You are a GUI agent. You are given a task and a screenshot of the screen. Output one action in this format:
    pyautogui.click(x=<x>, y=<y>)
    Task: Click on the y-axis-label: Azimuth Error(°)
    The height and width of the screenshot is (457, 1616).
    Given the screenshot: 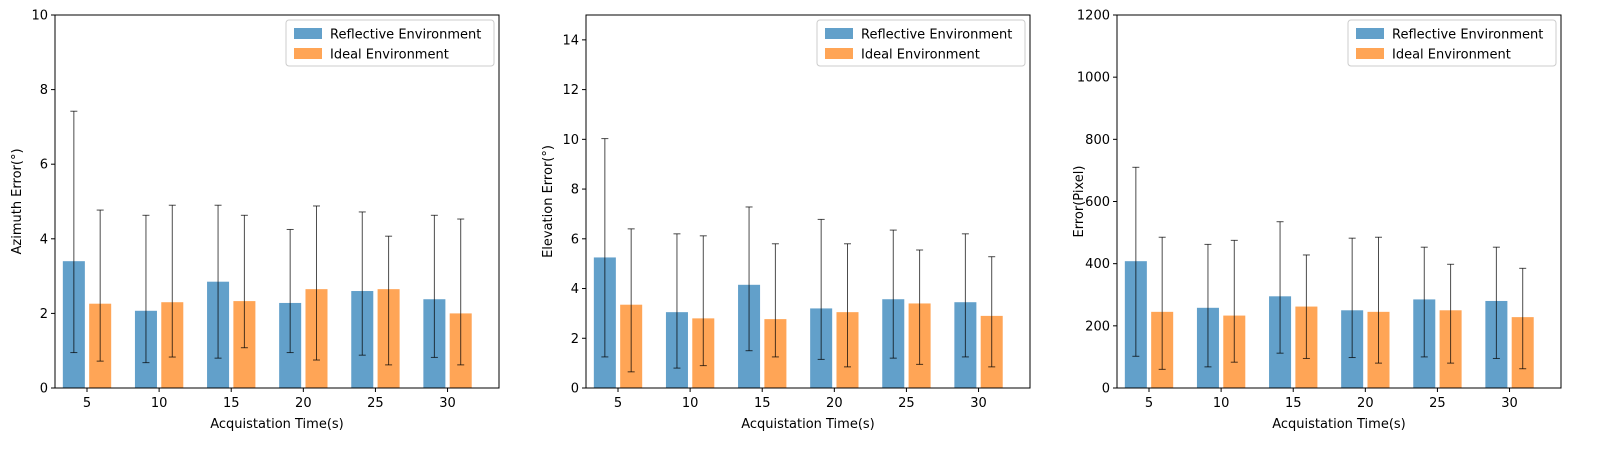 What is the action you would take?
    pyautogui.click(x=17, y=201)
    